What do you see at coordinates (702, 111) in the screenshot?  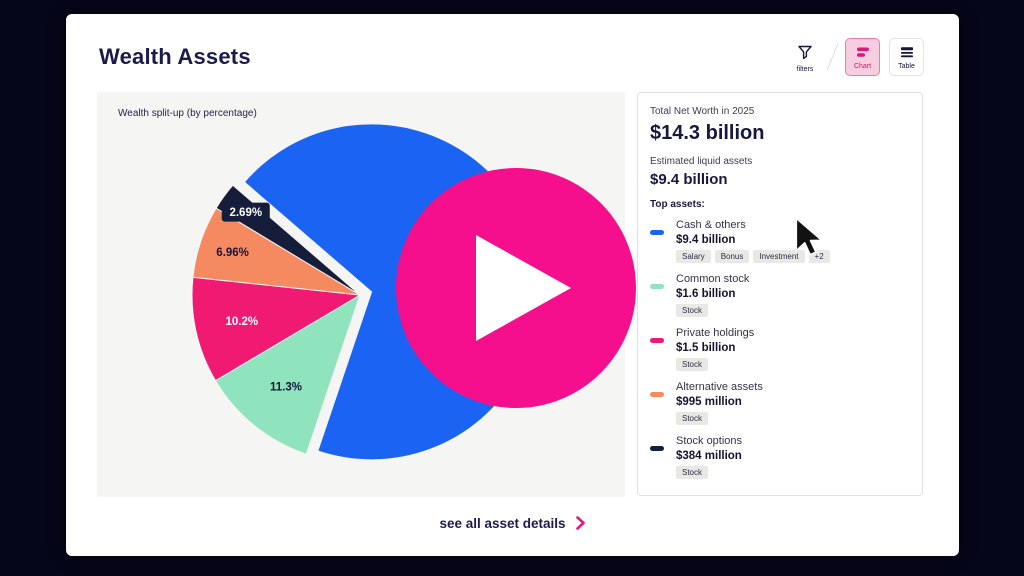 I see `net-worth-label: Total Net Worth in 2025` at bounding box center [702, 111].